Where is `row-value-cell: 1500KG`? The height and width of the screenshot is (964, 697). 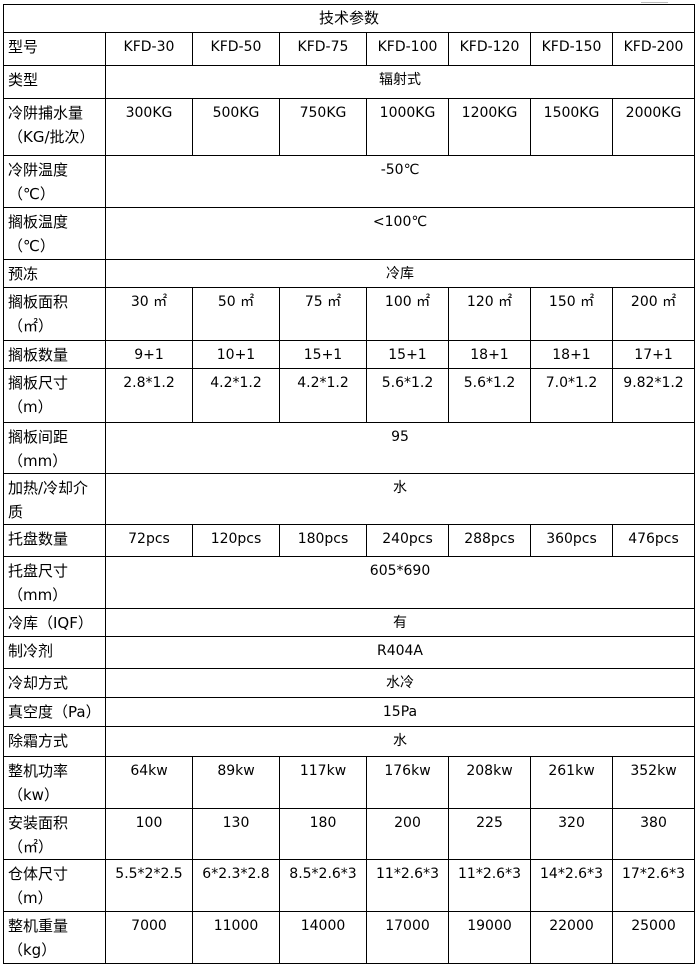 row-value-cell: 1500KG is located at coordinates (571, 127).